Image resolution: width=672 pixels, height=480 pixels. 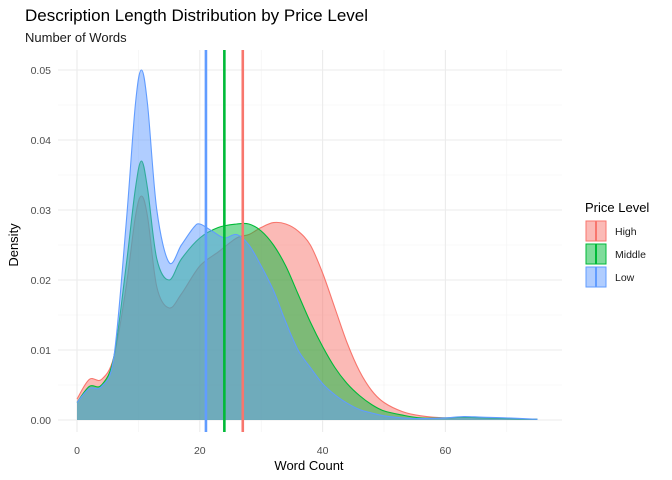 What do you see at coordinates (446, 451) in the screenshot?
I see `x-tick-label: 60` at bounding box center [446, 451].